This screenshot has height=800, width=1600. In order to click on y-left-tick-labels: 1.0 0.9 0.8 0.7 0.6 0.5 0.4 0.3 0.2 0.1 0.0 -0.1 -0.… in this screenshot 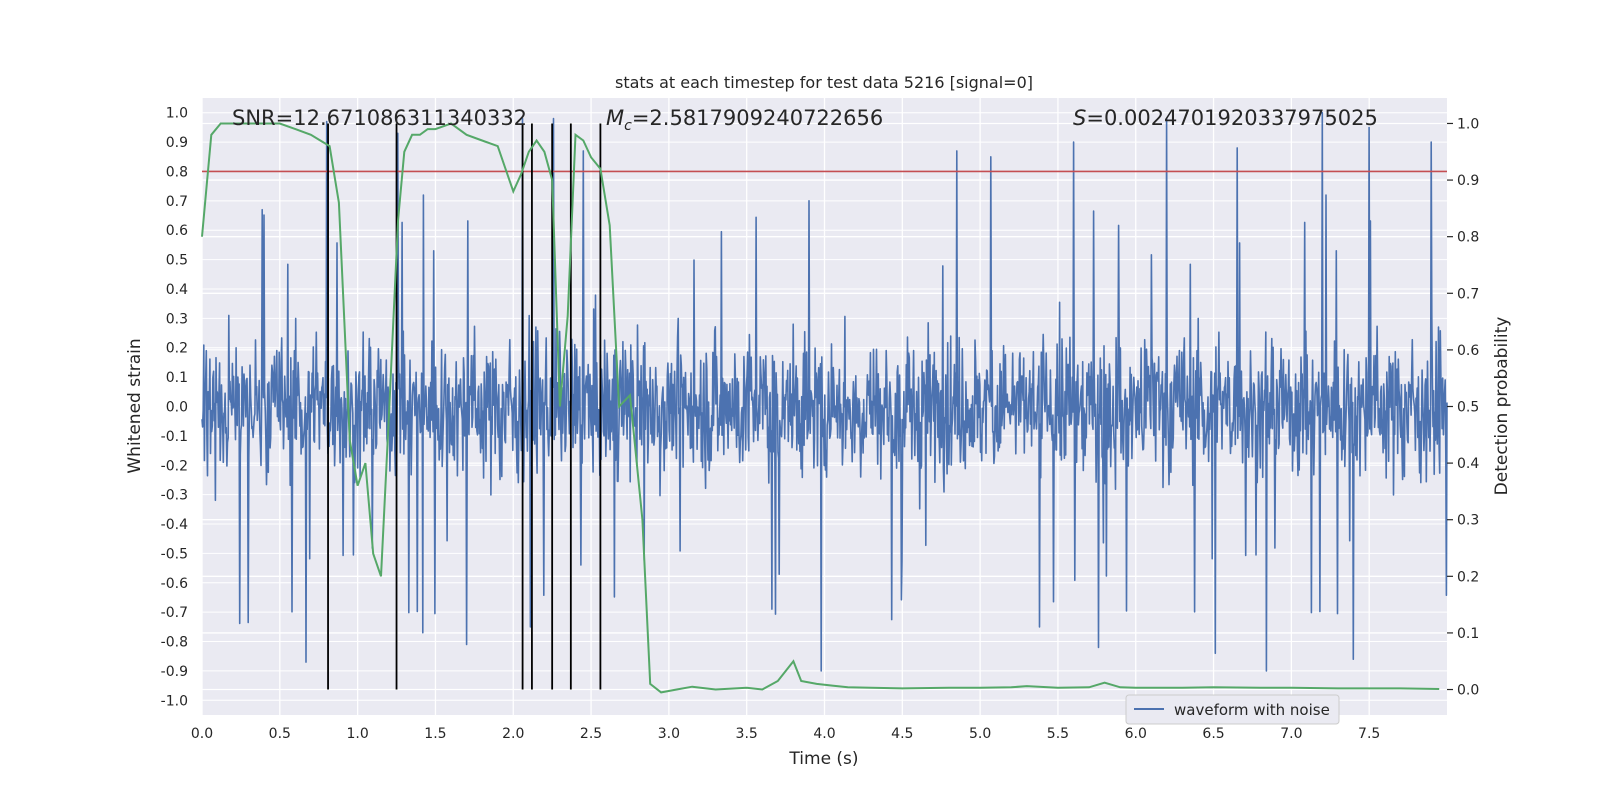, I will do `click(174, 408)`.